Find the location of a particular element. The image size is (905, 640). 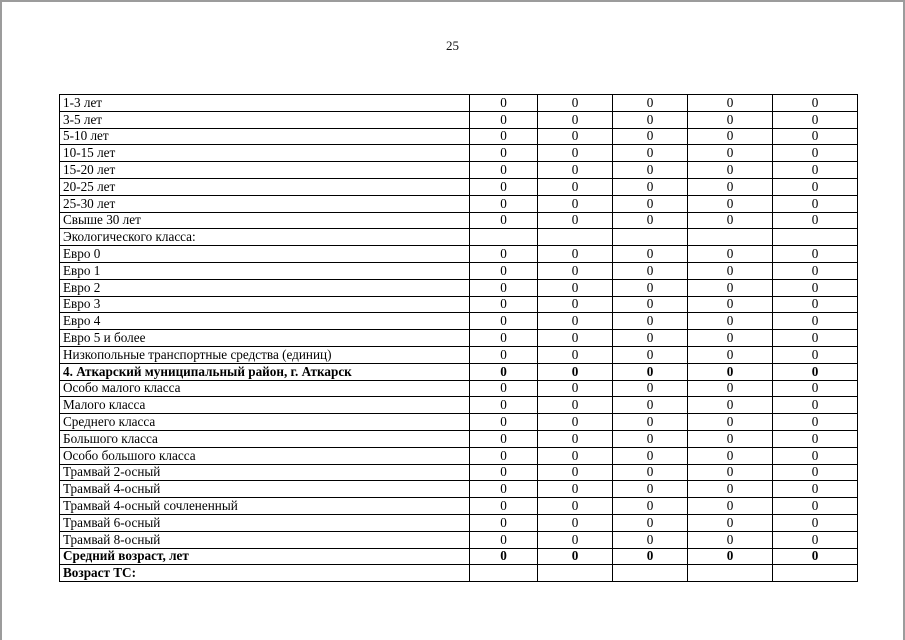

row-label: Особо большого класса is located at coordinates (264, 455).